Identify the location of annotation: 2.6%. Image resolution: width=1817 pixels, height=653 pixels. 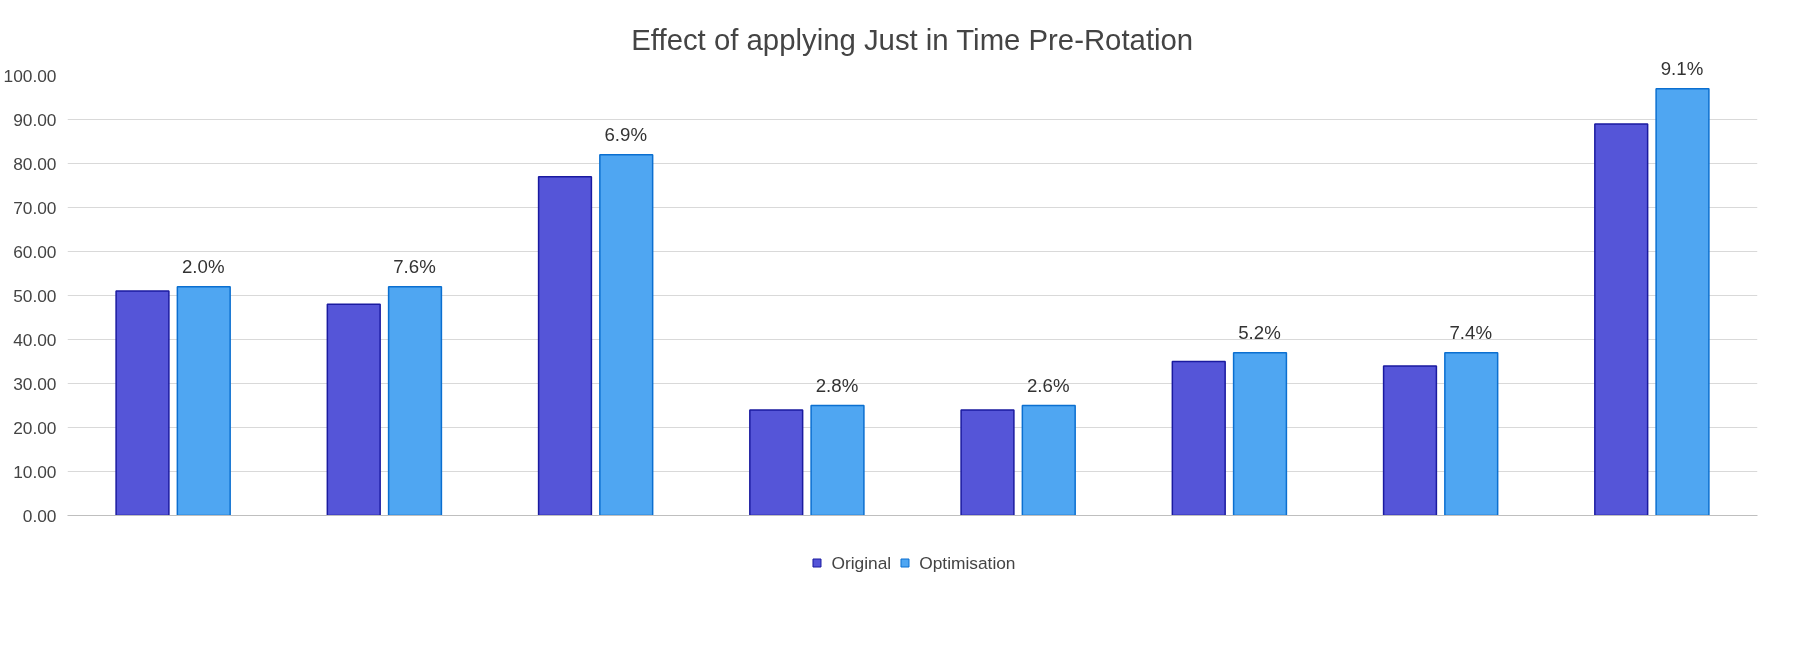
(1048, 386).